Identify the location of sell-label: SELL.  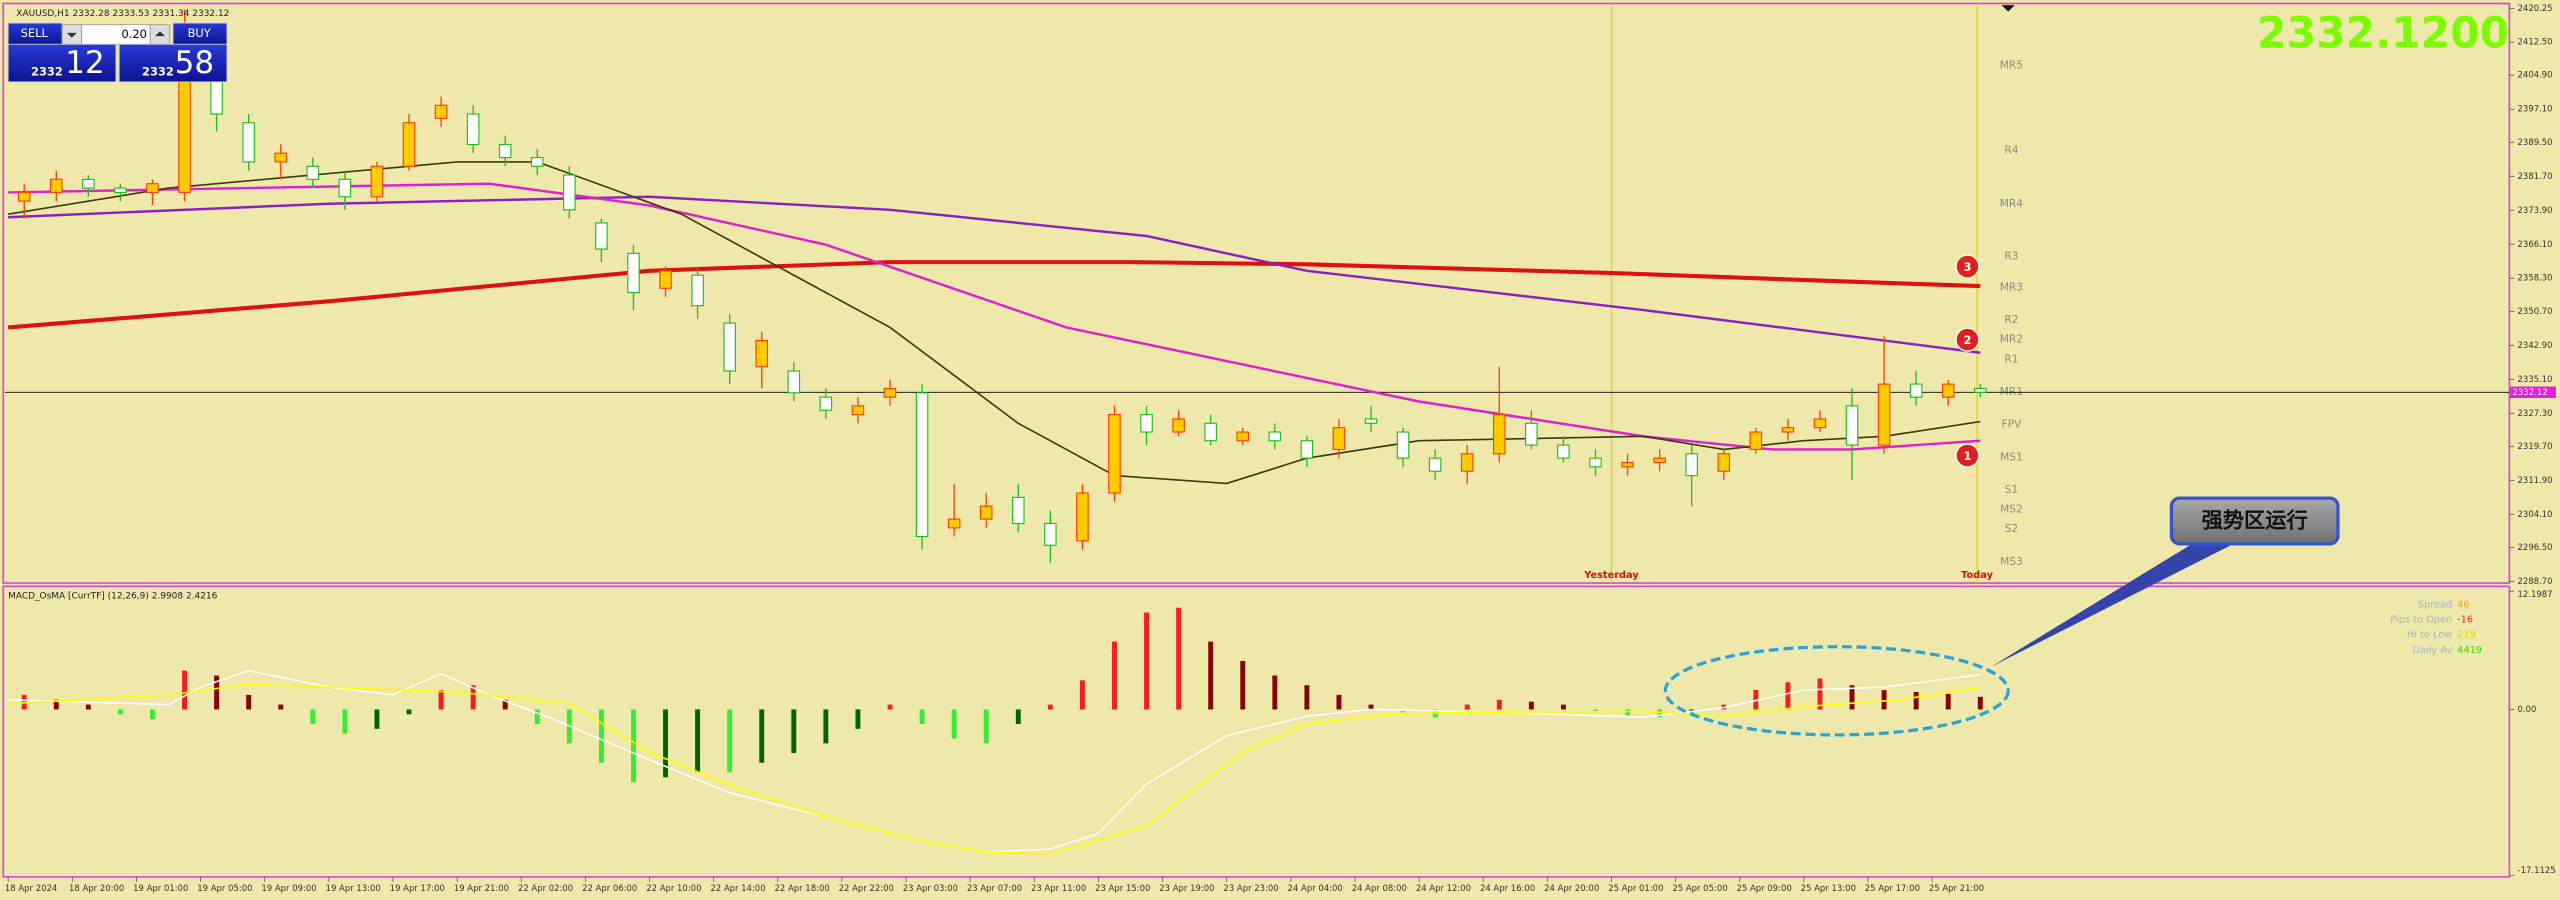
(35, 33).